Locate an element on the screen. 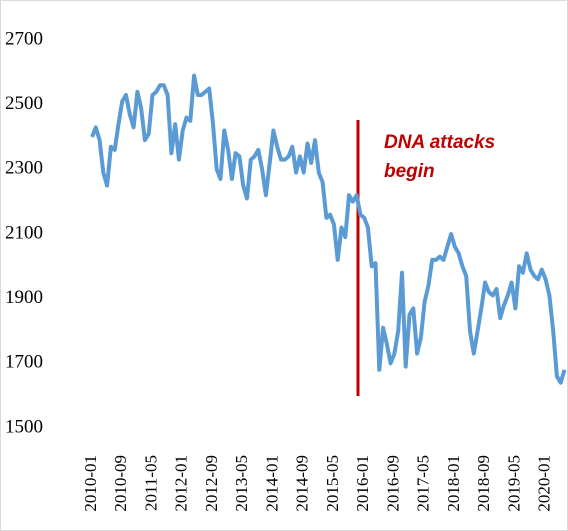 The height and width of the screenshot is (531, 568). x-tick-label: 2012-09 is located at coordinates (211, 483).